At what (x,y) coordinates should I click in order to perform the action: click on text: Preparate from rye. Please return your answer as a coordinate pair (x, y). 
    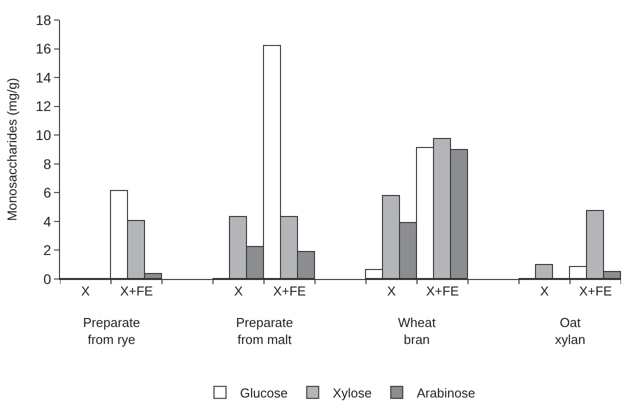
    Looking at the image, I should click on (111, 331).